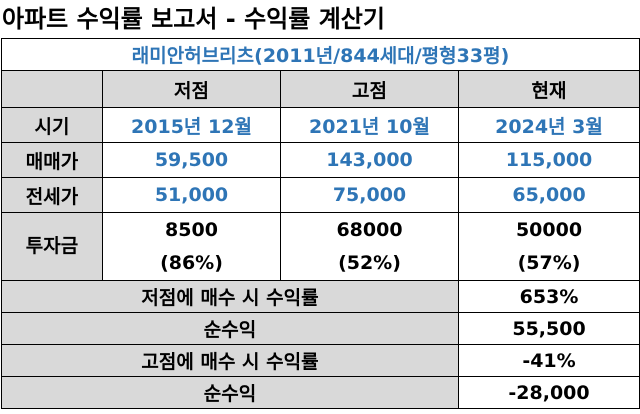  Describe the element at coordinates (52, 160) in the screenshot. I see `row-label-sale-price: 매매가` at that location.